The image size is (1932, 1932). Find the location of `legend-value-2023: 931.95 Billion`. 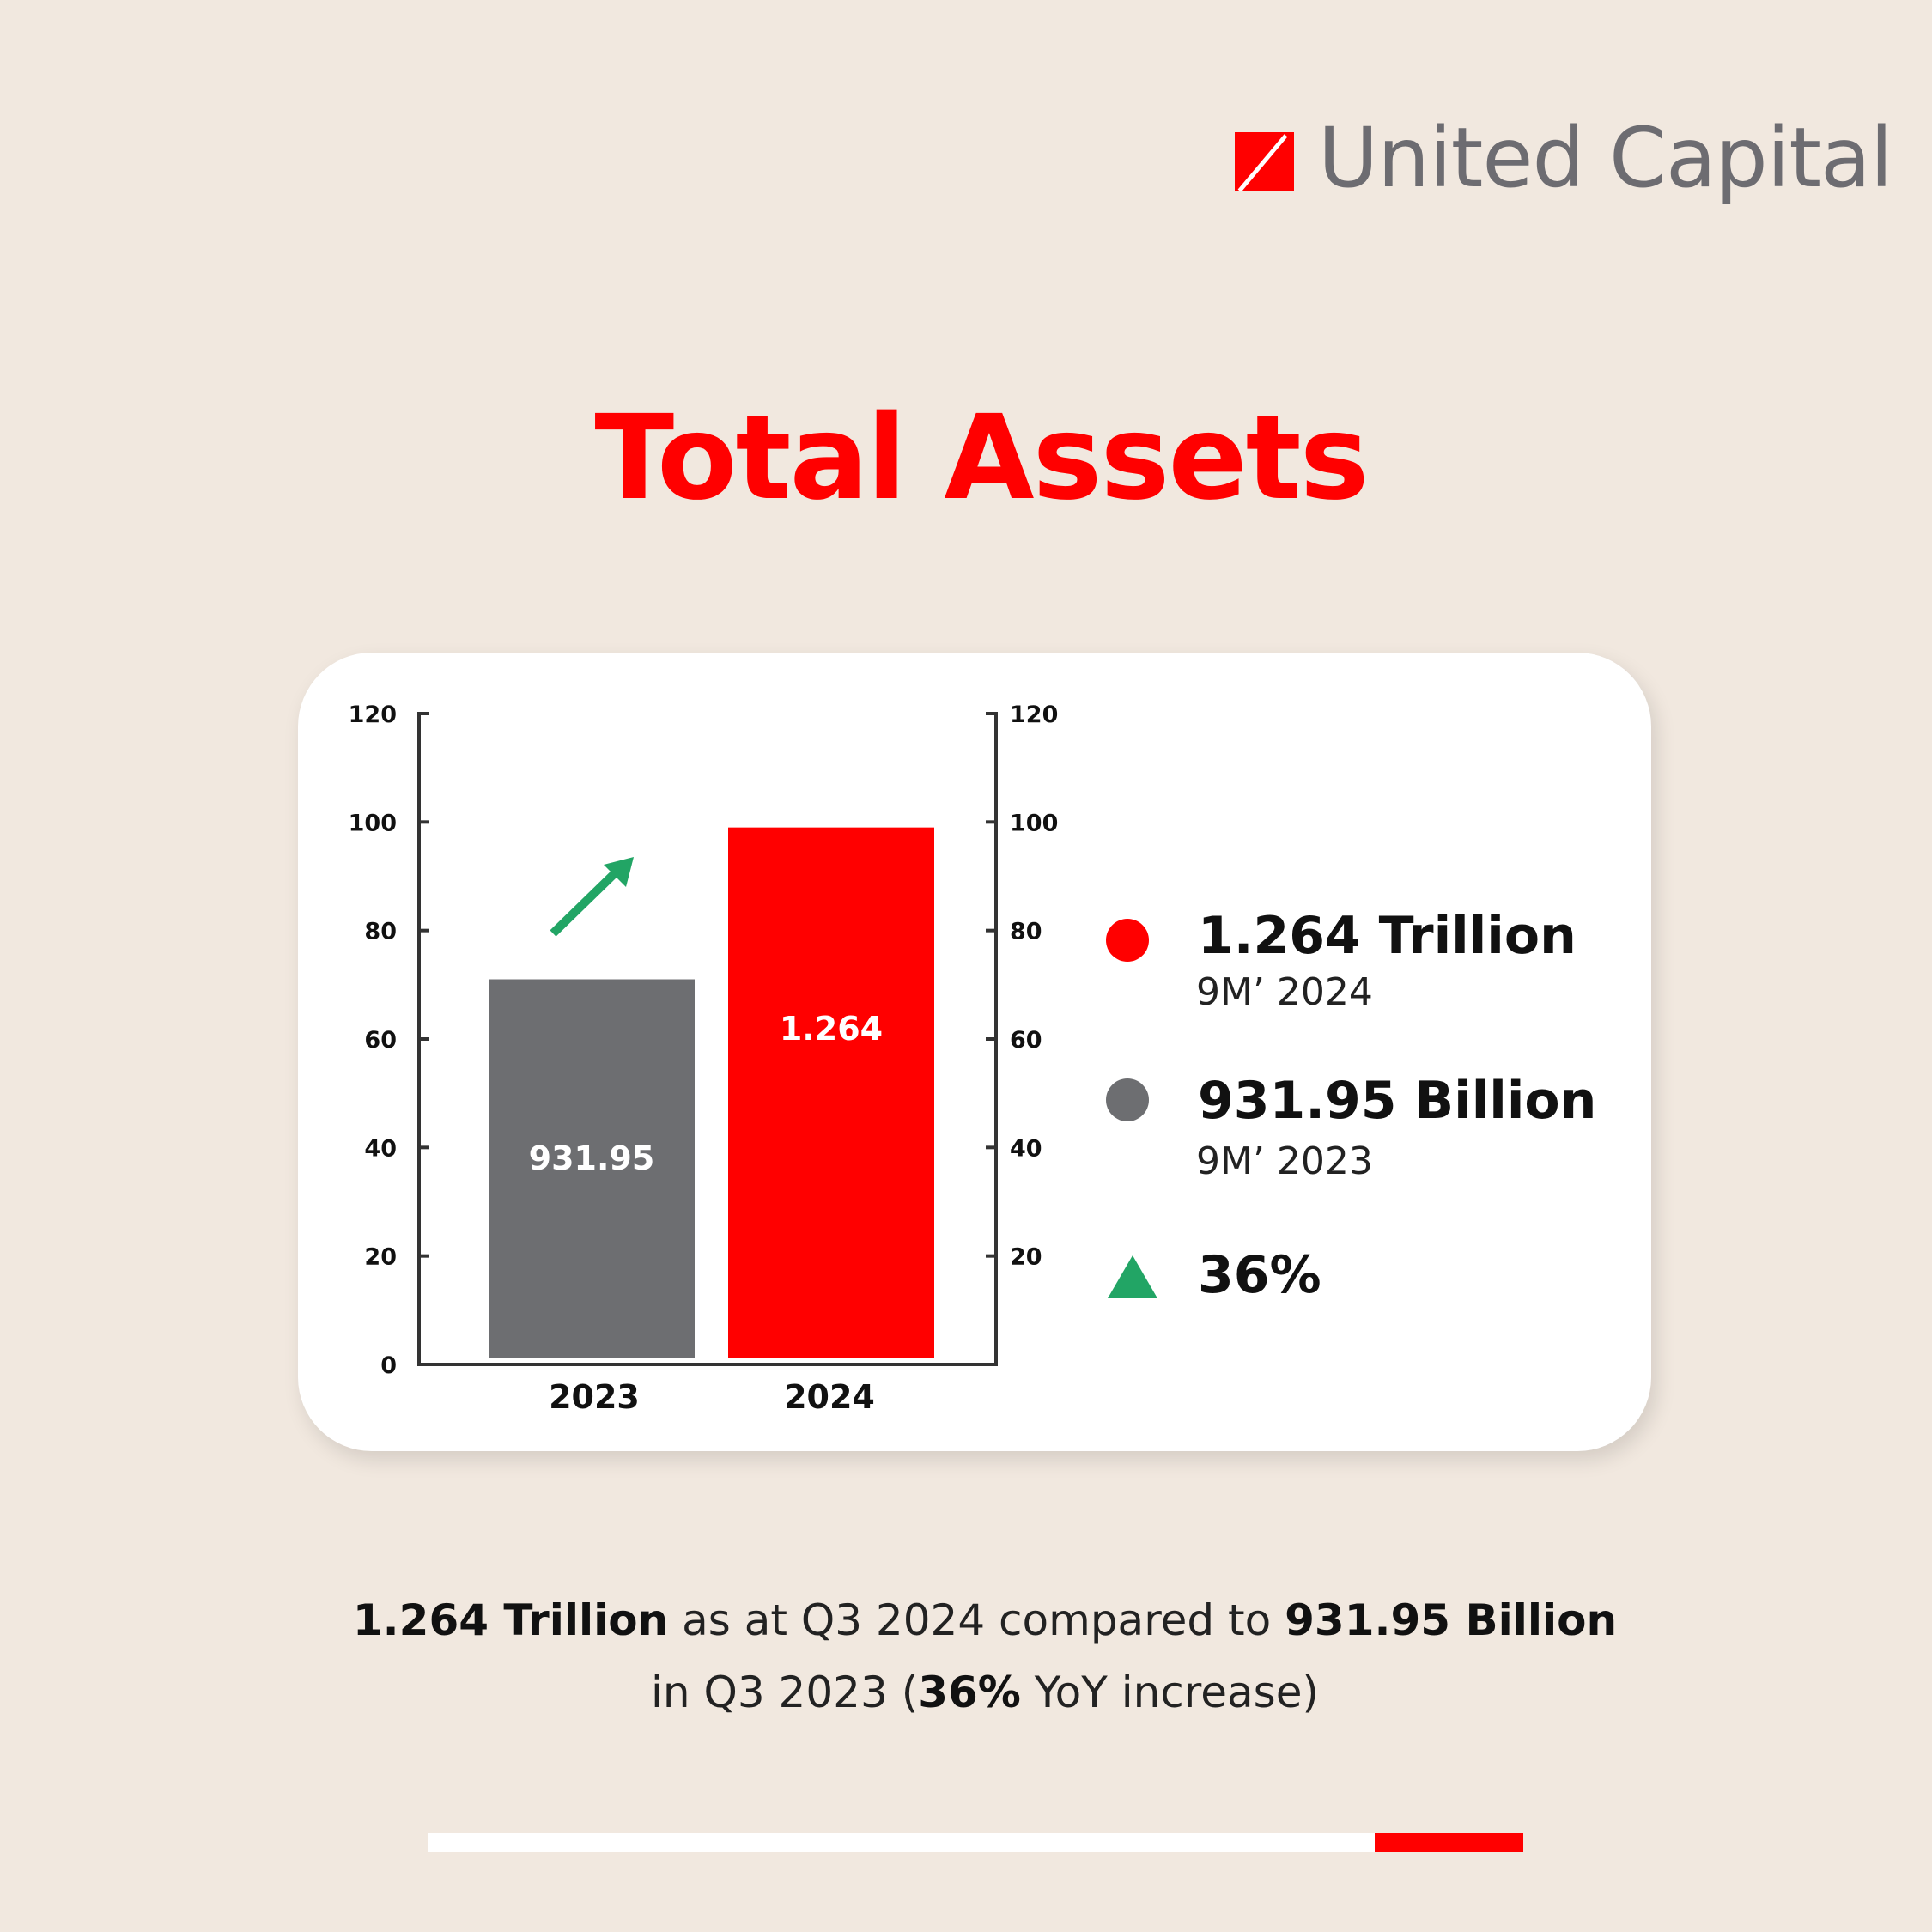

legend-value-2023: 931.95 Billion is located at coordinates (1397, 1101).